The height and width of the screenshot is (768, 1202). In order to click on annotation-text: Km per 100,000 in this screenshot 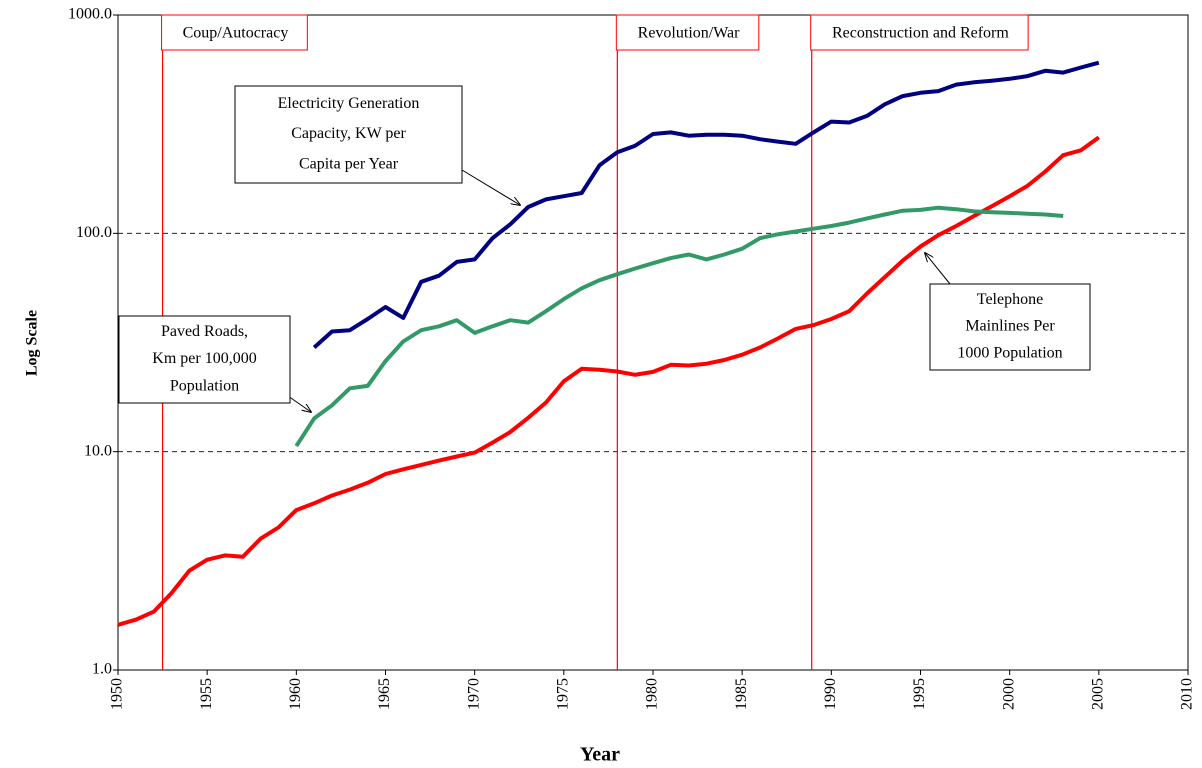, I will do `click(204, 358)`.